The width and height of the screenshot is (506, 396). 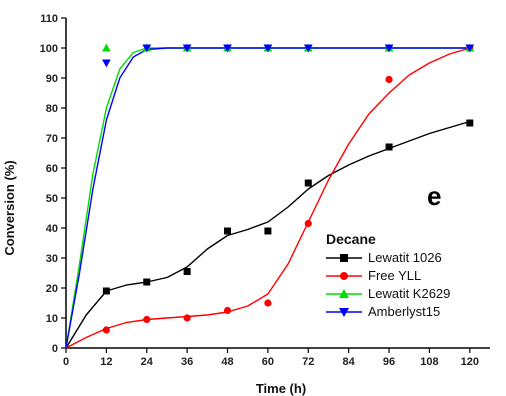 I want to click on panel-label: e, so click(x=434, y=196).